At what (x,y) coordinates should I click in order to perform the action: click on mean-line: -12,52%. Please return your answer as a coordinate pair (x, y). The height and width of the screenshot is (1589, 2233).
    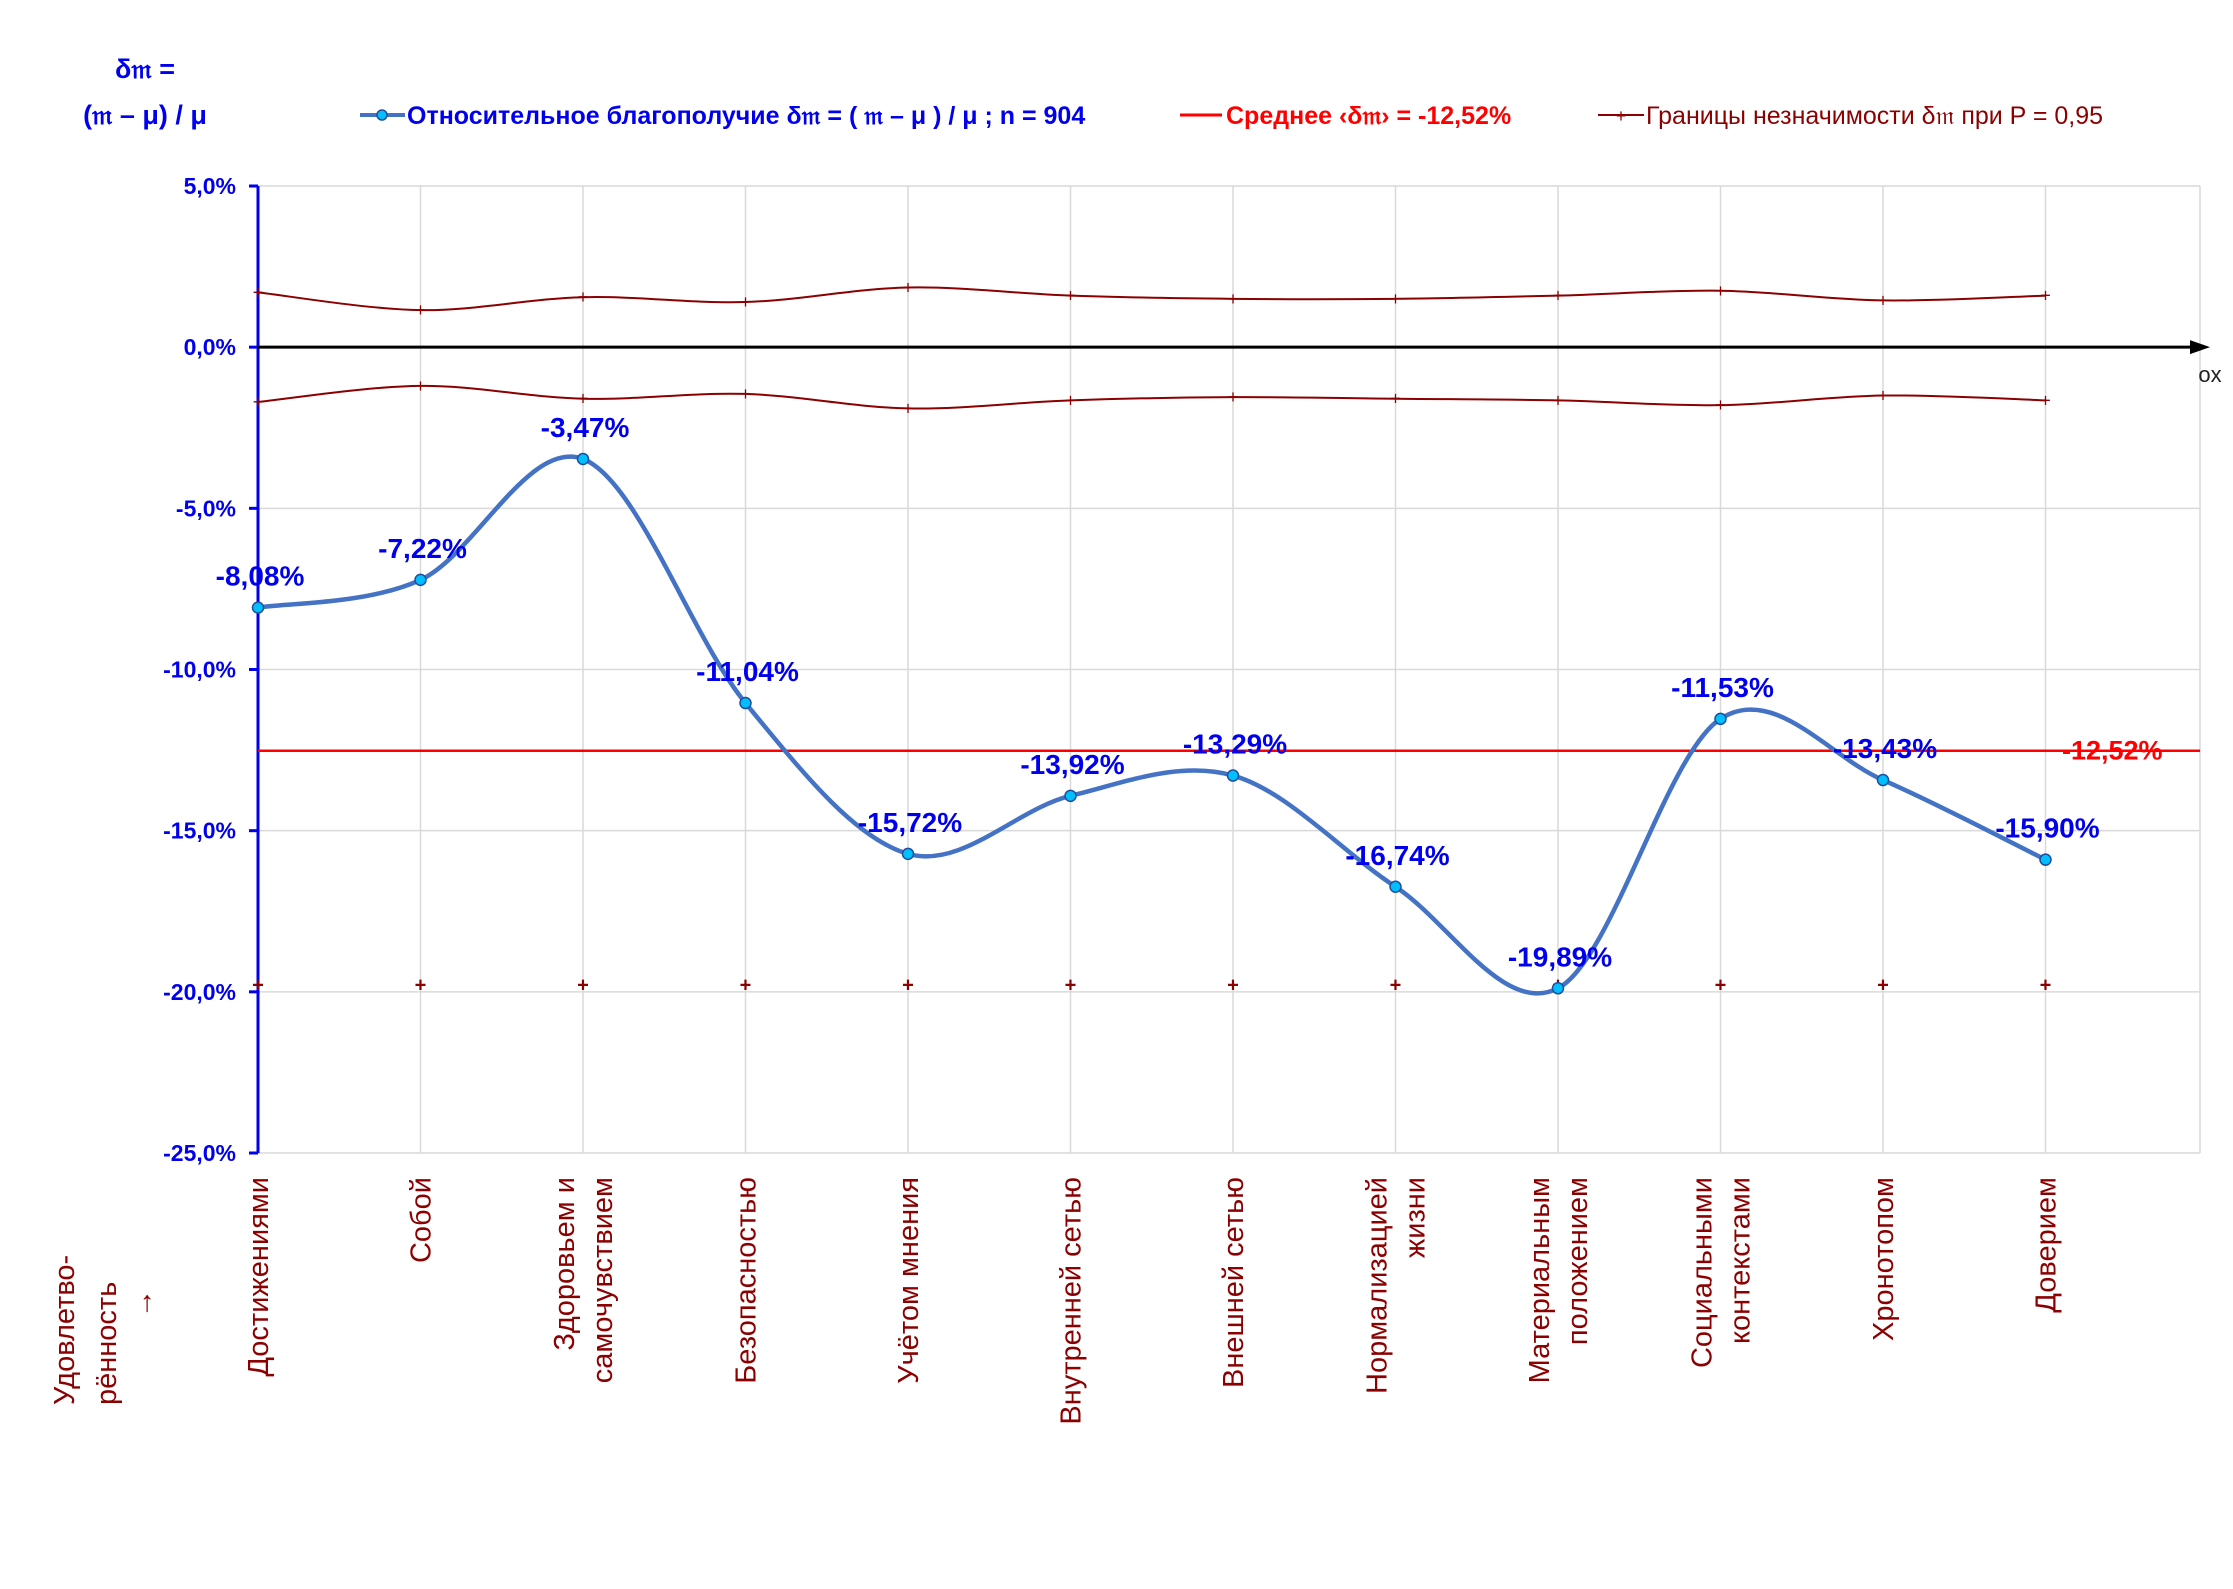
    Looking at the image, I should click on (1229, 751).